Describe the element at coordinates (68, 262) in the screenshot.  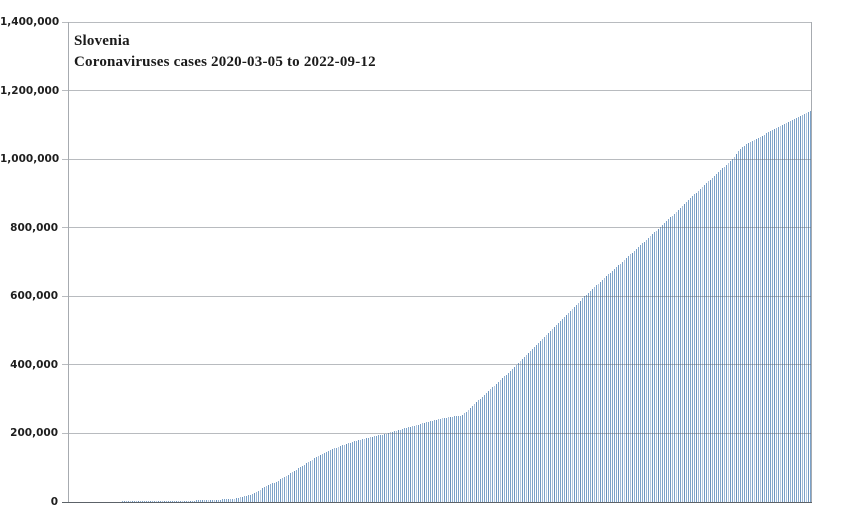
I see `plot-border-left` at that location.